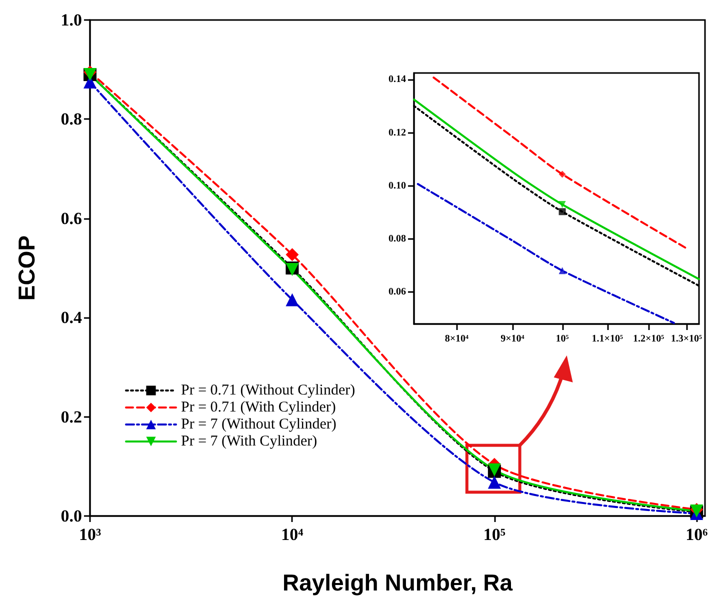 Image resolution: width=722 pixels, height=605 pixels. What do you see at coordinates (71, 416) in the screenshot?
I see `y-tick-label: 0.2` at bounding box center [71, 416].